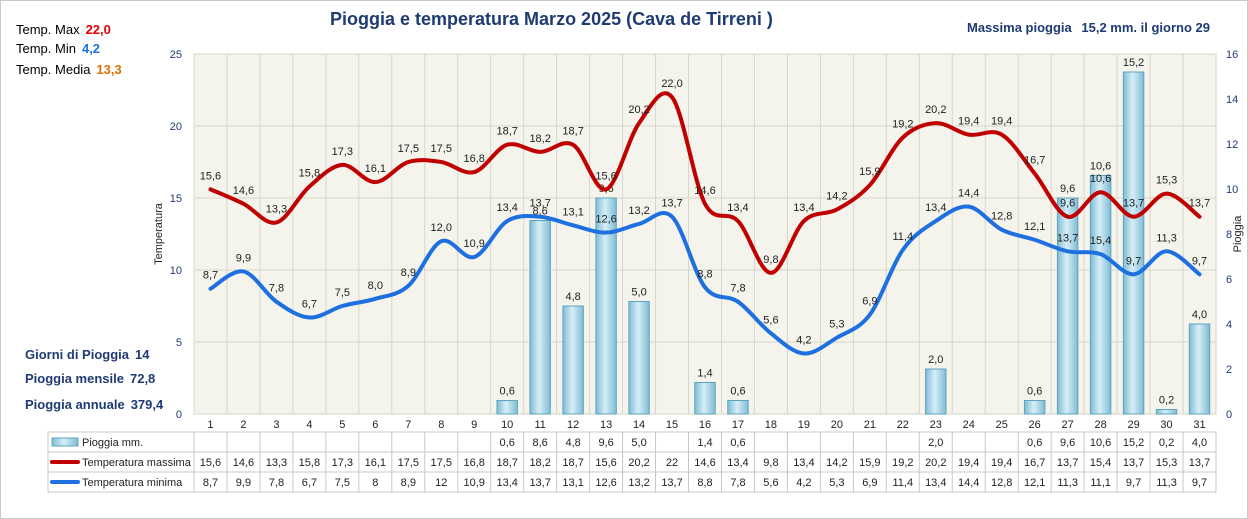 The width and height of the screenshot is (1248, 519). What do you see at coordinates (638, 293) in the screenshot?
I see `rain-bar-label: 5,0` at bounding box center [638, 293].